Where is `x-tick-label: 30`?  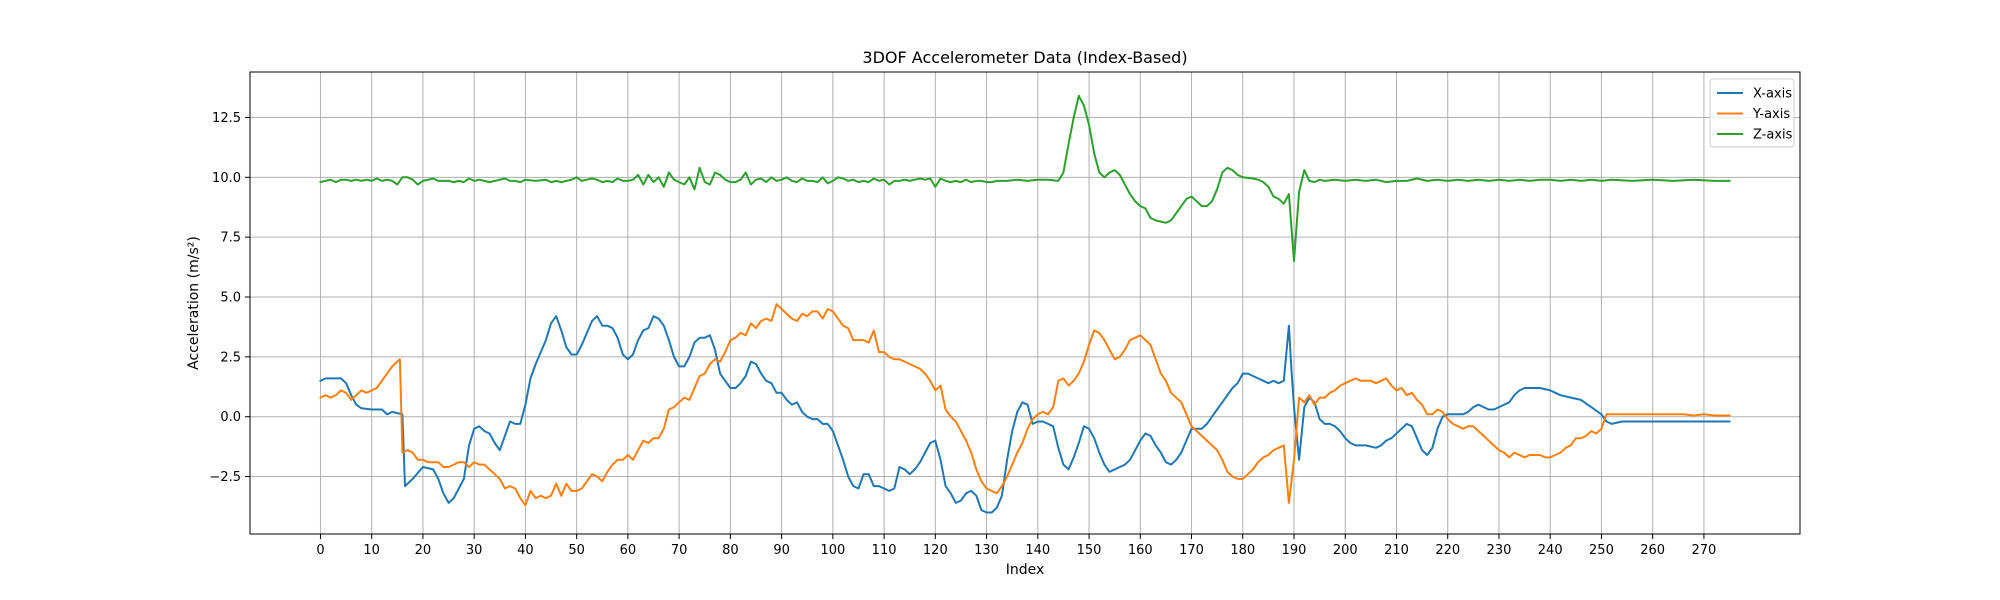 x-tick-label: 30 is located at coordinates (474, 550).